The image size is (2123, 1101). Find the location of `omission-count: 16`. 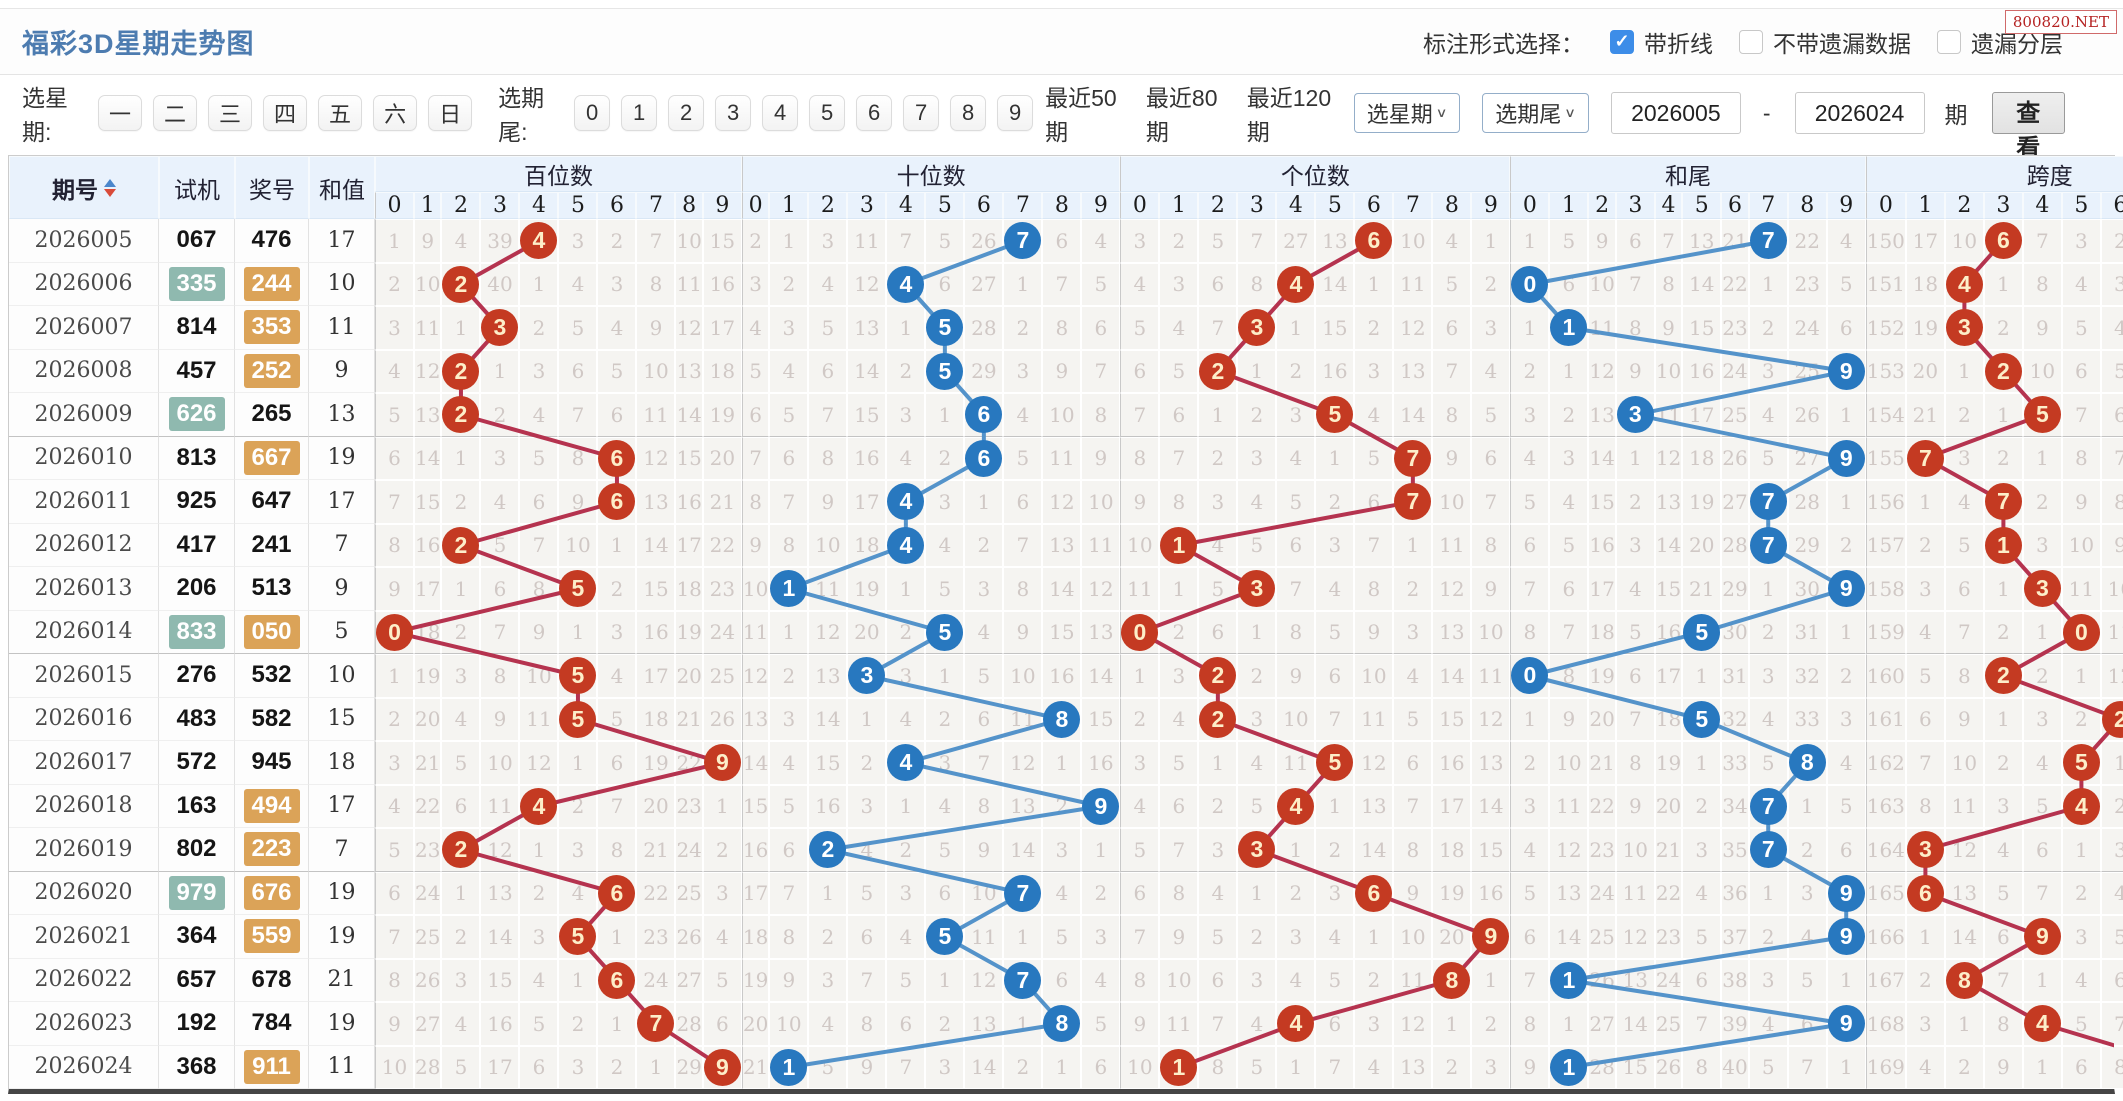

omission-count: 16 is located at coordinates (755, 849).